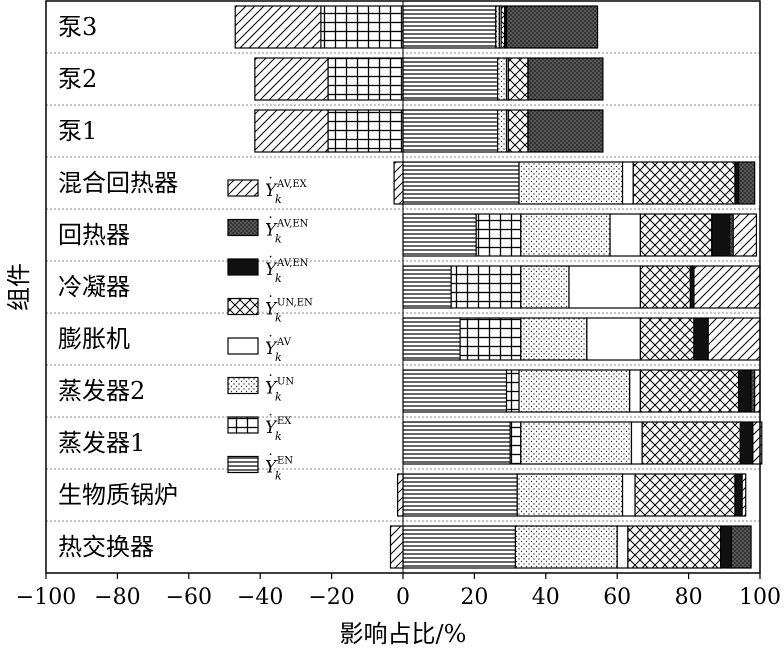  I want to click on category-label: 生物质锅炉, so click(118, 495).